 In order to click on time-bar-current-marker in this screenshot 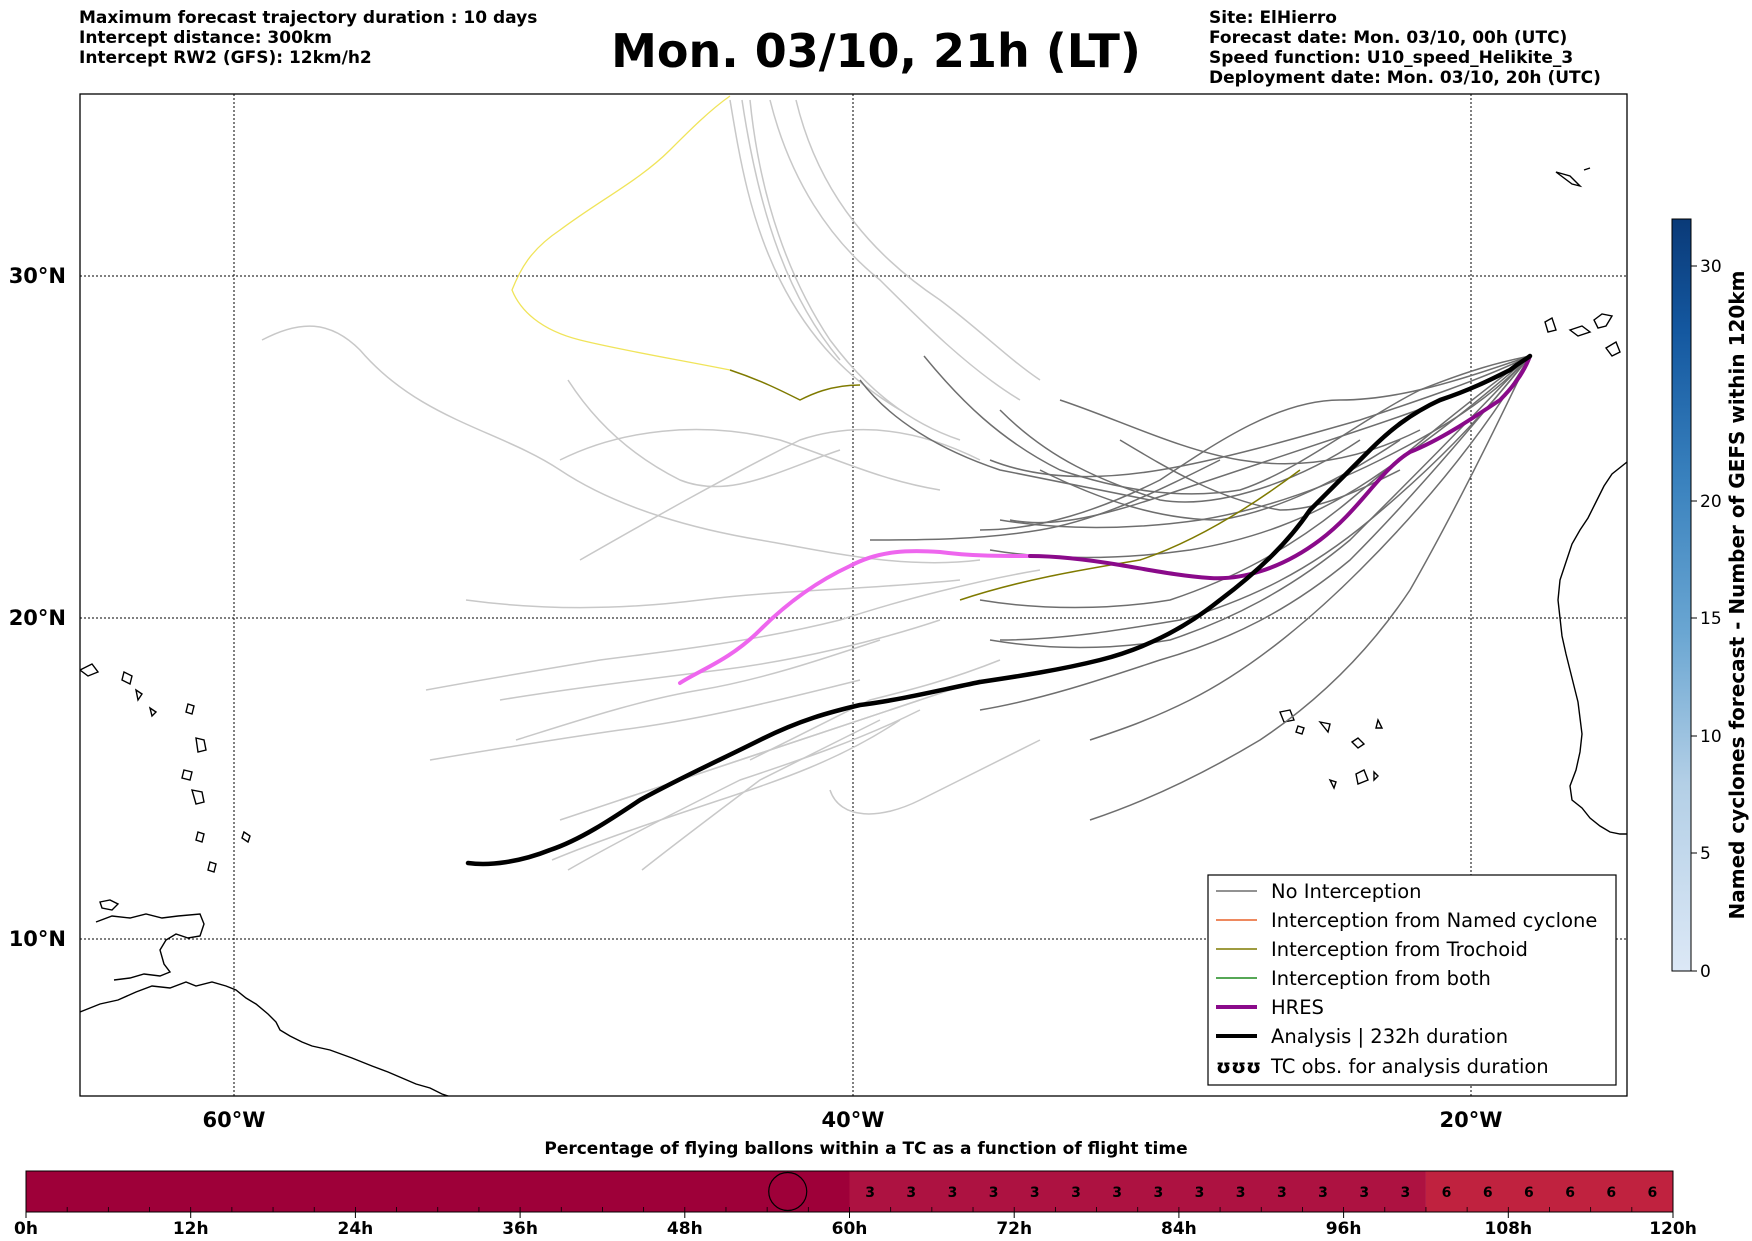, I will do `click(788, 1191)`.